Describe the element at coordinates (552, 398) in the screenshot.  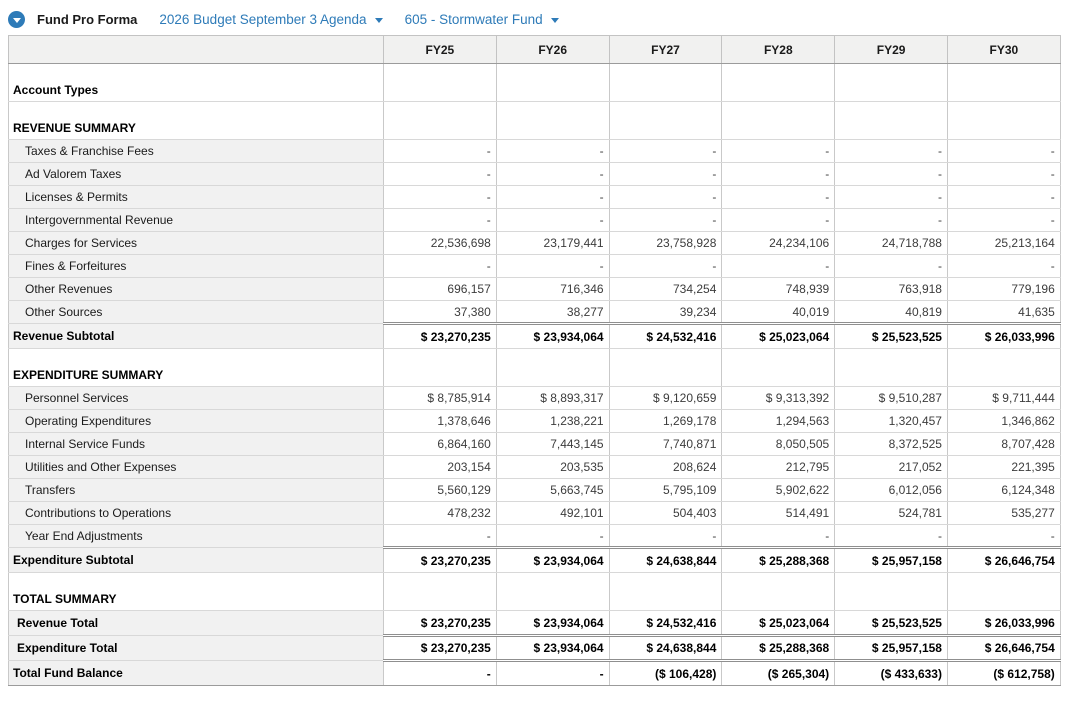
I see `value-cell: $ 8,893,317` at that location.